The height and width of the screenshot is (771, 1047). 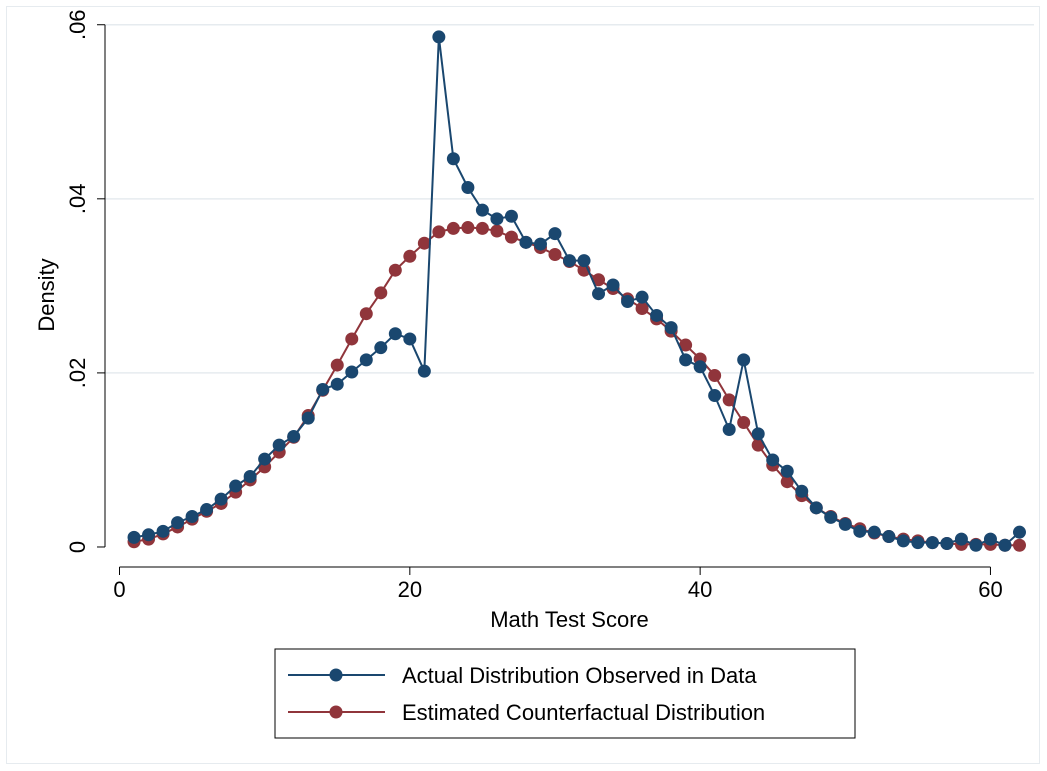 What do you see at coordinates (77, 373) in the screenshot?
I see `y-tick-label-1: .02` at bounding box center [77, 373].